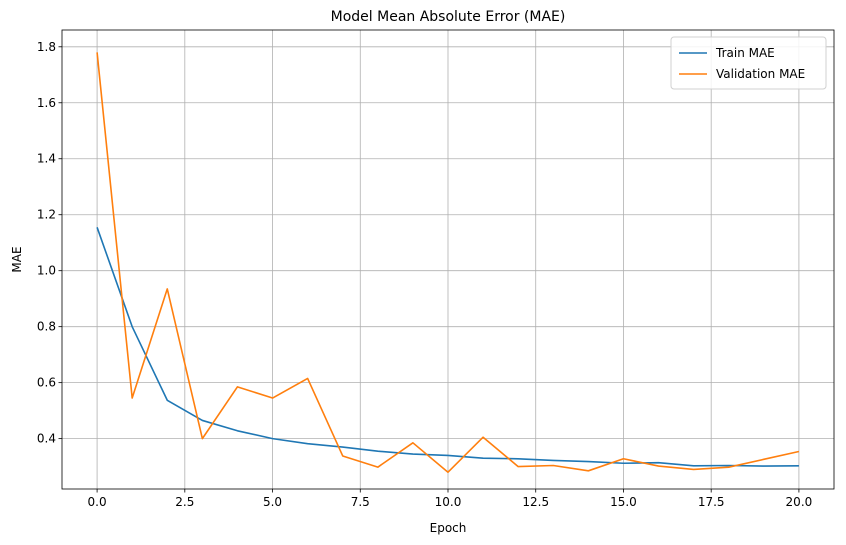 The image size is (846, 545). I want to click on y-tick-label: 1.6, so click(46, 103).